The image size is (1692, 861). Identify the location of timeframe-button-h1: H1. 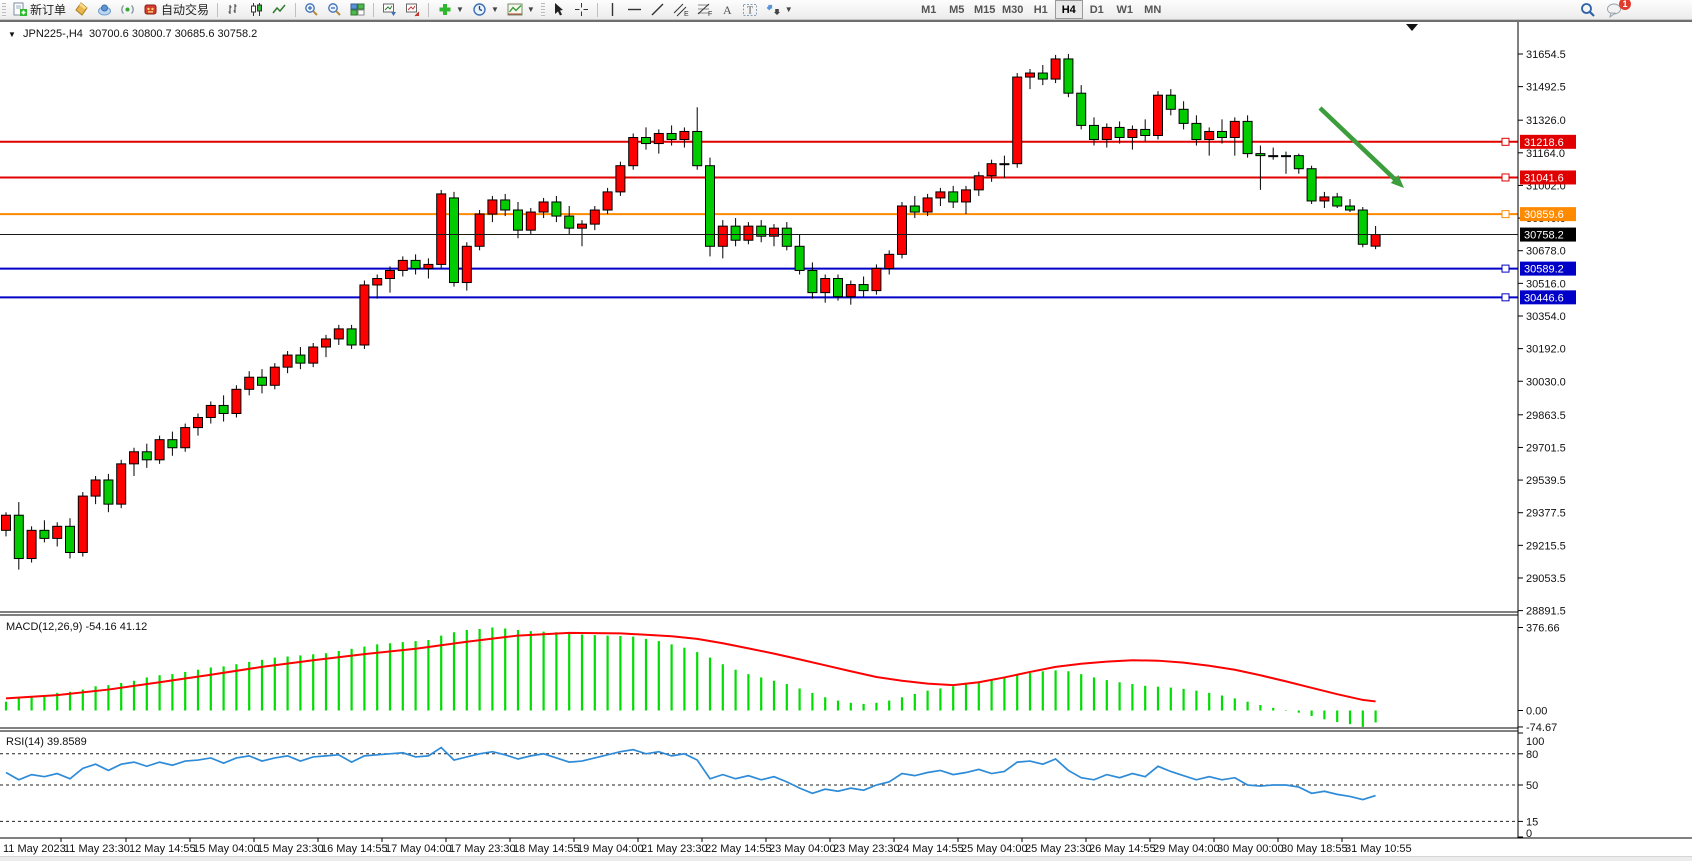
(1040, 9).